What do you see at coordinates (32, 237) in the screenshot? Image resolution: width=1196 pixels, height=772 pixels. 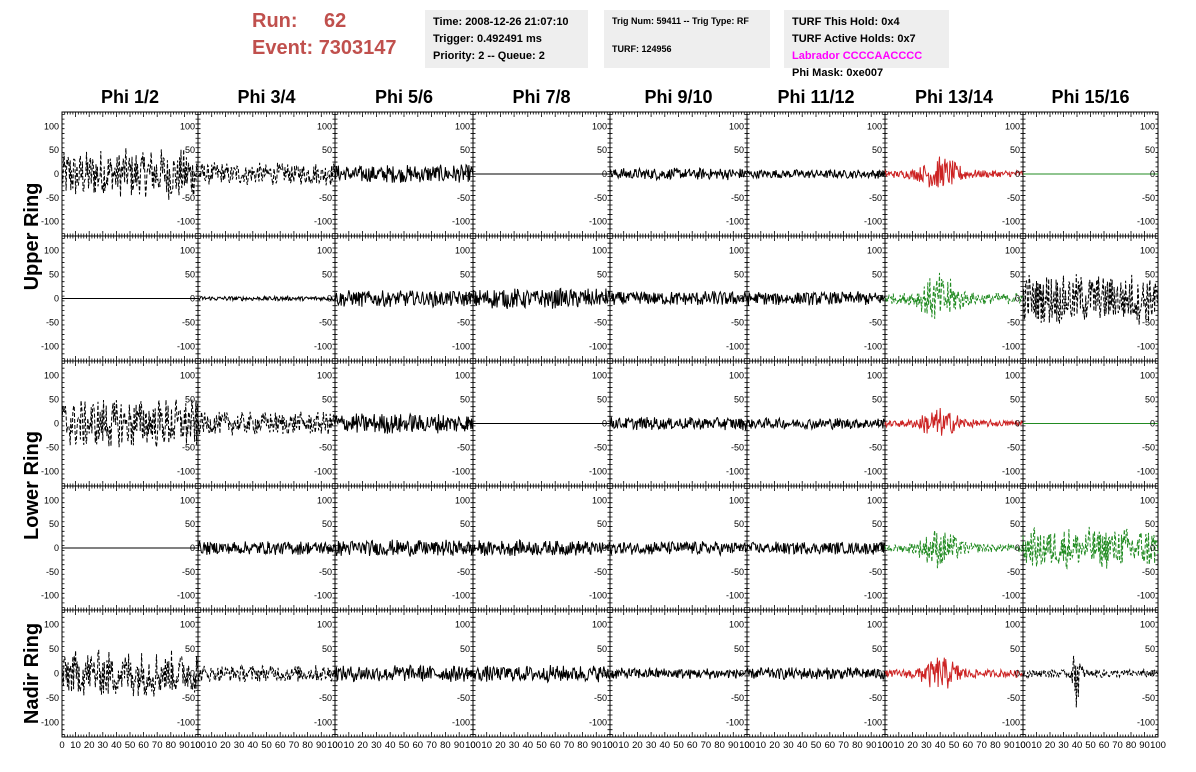 I see `row-label: Upper Ring` at bounding box center [32, 237].